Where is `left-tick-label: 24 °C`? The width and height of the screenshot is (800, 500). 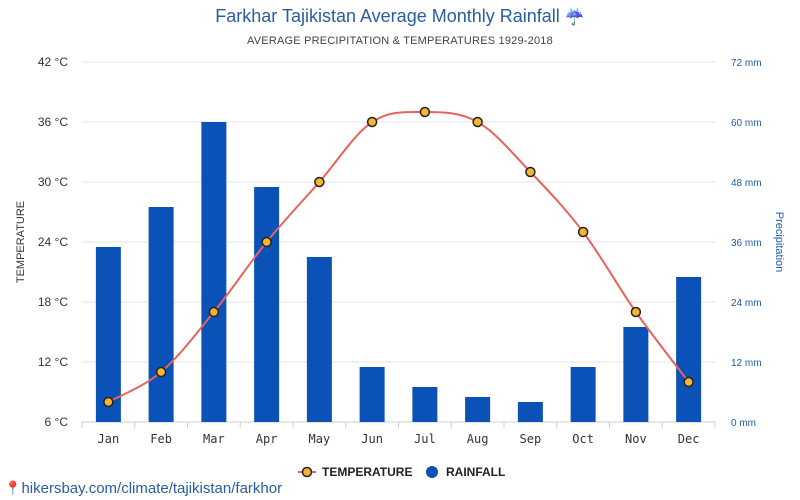 left-tick-label: 24 °C is located at coordinates (53, 242).